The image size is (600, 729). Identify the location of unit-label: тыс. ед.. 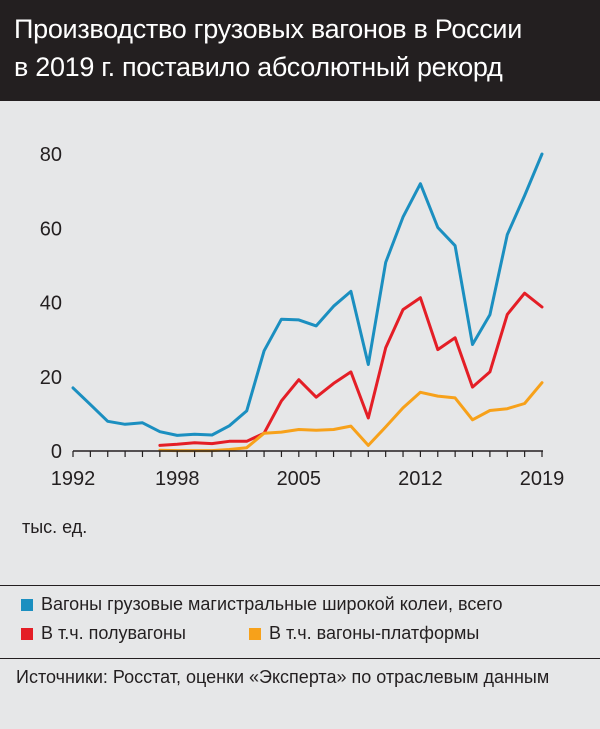
(55, 527).